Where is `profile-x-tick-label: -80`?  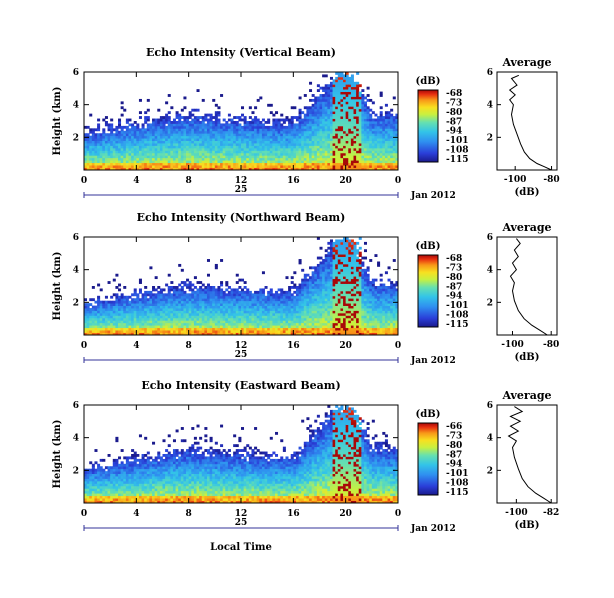 profile-x-tick-label: -80 is located at coordinates (551, 345).